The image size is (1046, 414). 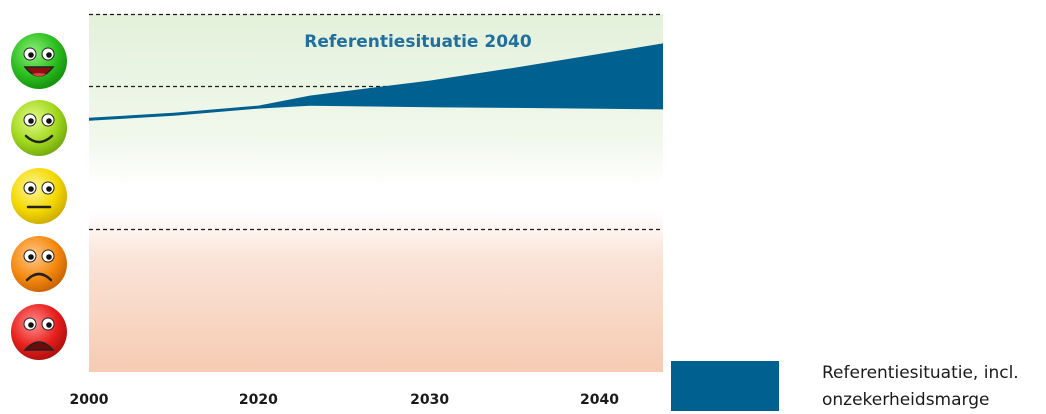 I want to click on x-axis-ticks: 2000 2020 2030 2040, so click(x=345, y=400).